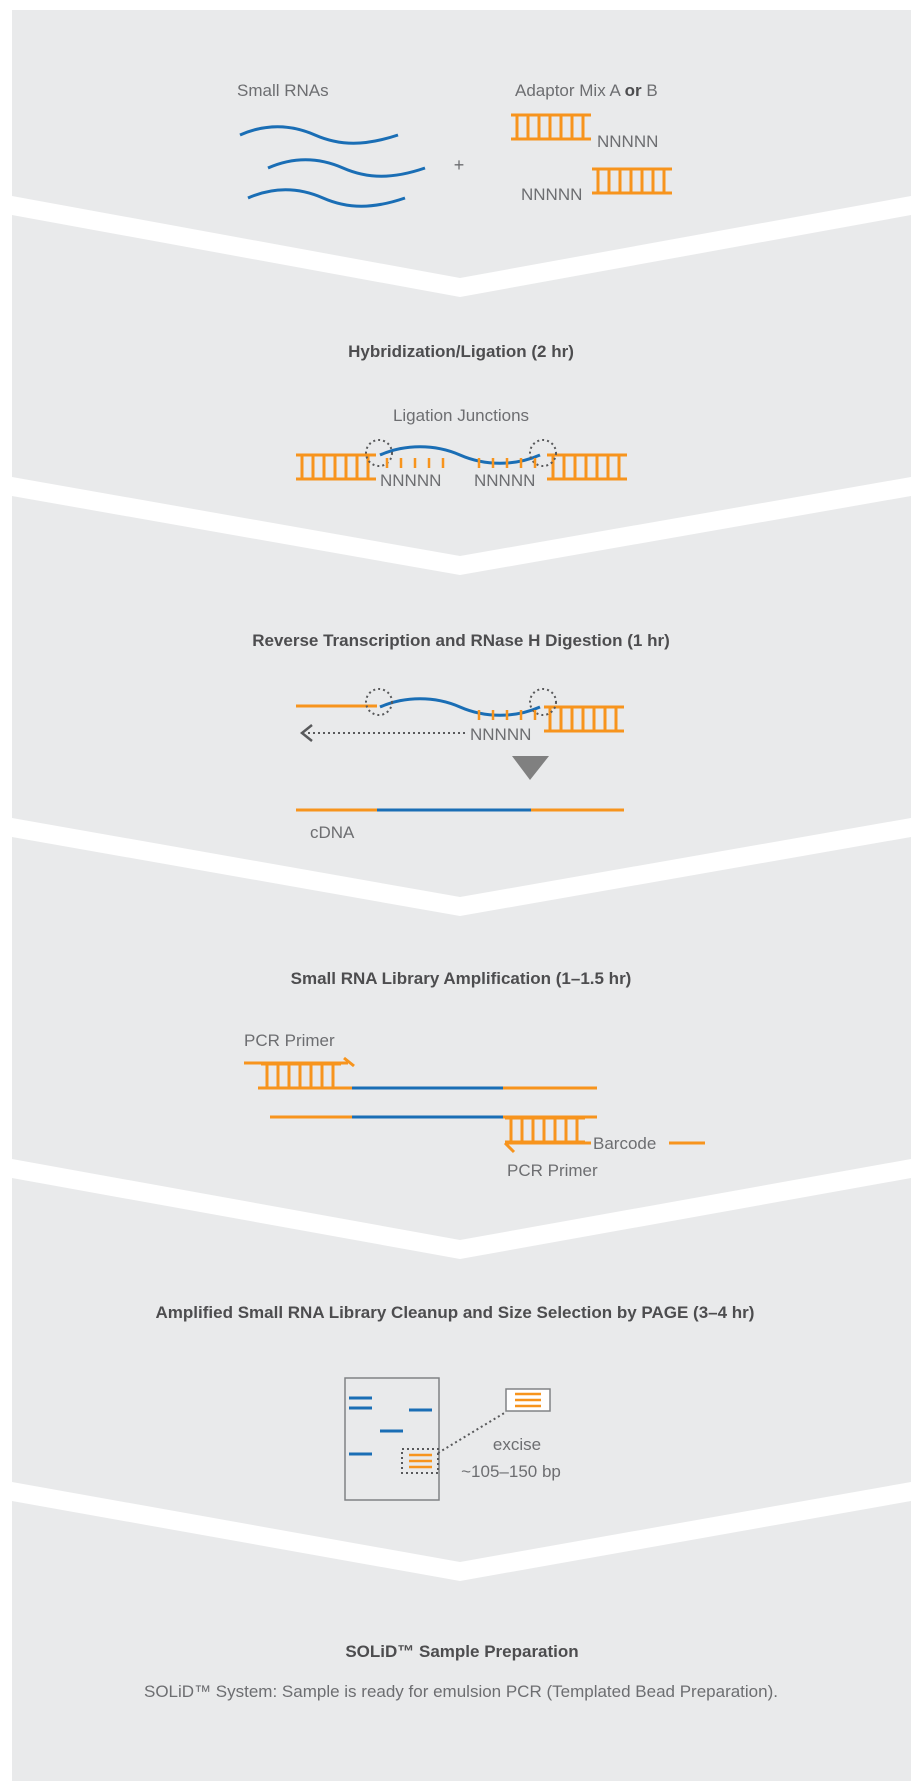 The height and width of the screenshot is (1781, 923). What do you see at coordinates (410, 480) in the screenshot?
I see `nnnnn-left: NNNNN` at bounding box center [410, 480].